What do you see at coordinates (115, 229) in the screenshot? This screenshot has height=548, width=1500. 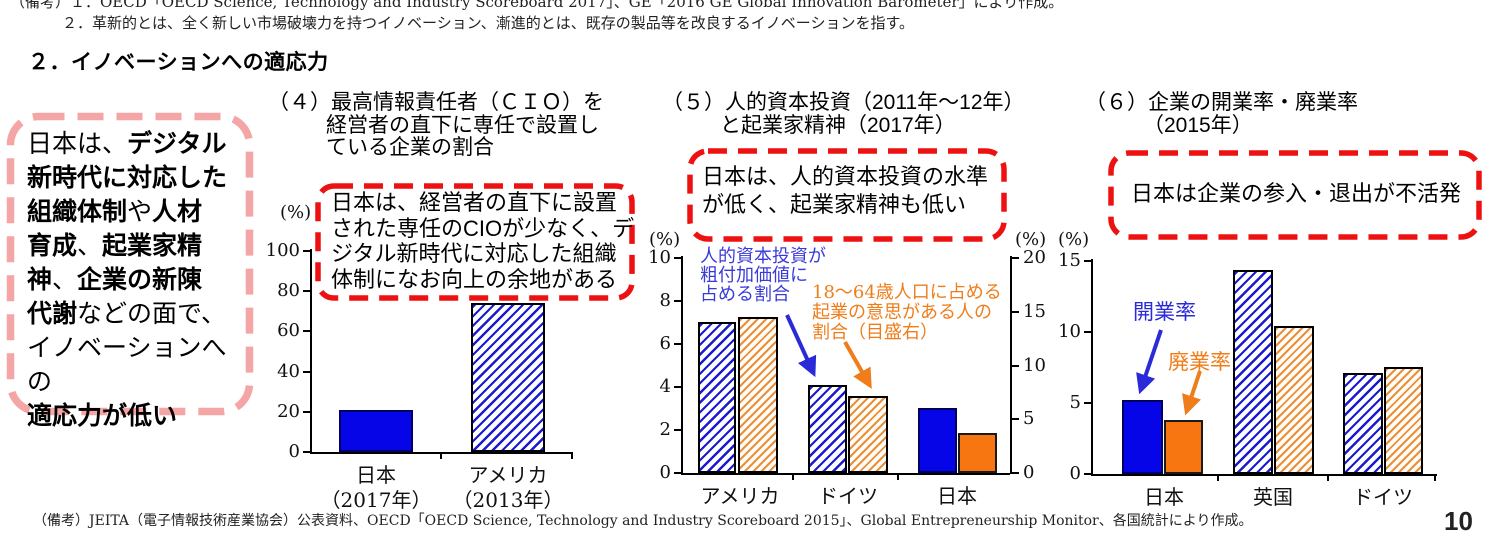 I see `left-summary-segment: 人材 育成` at bounding box center [115, 229].